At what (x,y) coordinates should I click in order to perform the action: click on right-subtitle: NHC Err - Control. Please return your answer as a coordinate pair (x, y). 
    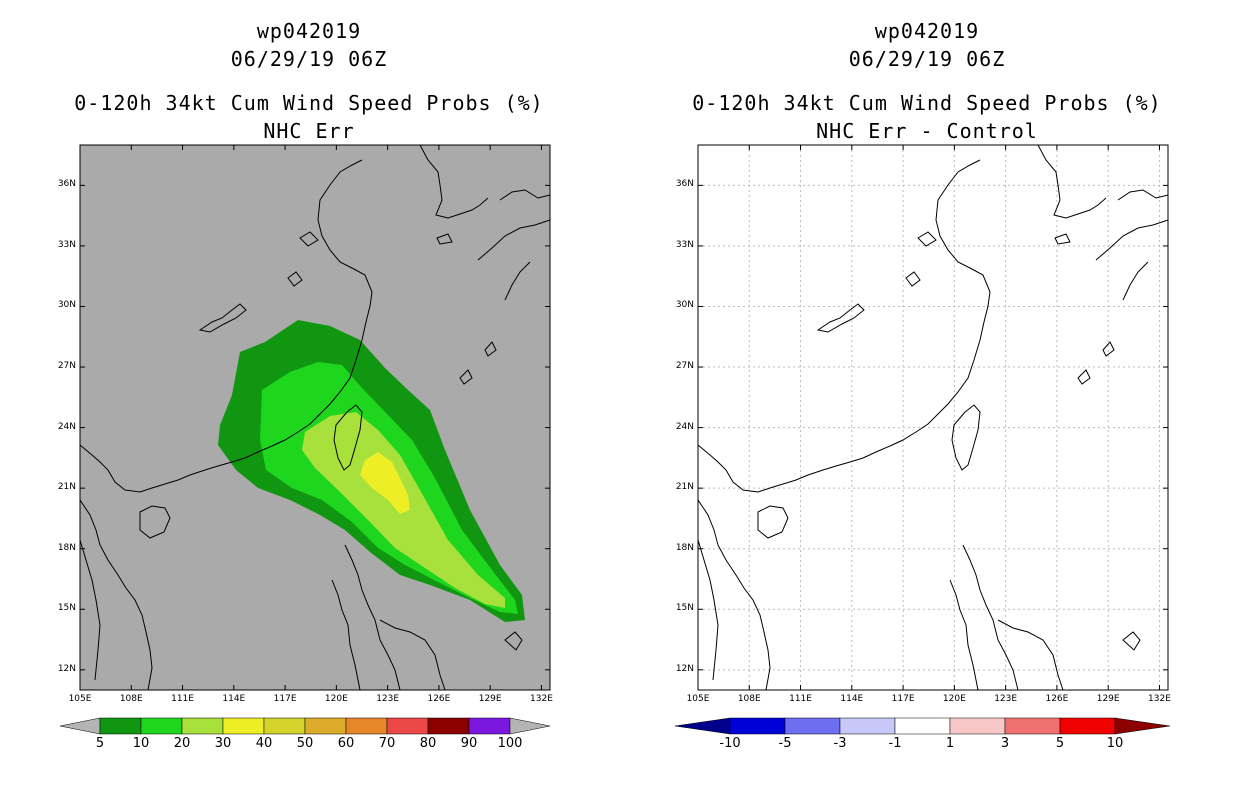
    Looking at the image, I should click on (927, 131).